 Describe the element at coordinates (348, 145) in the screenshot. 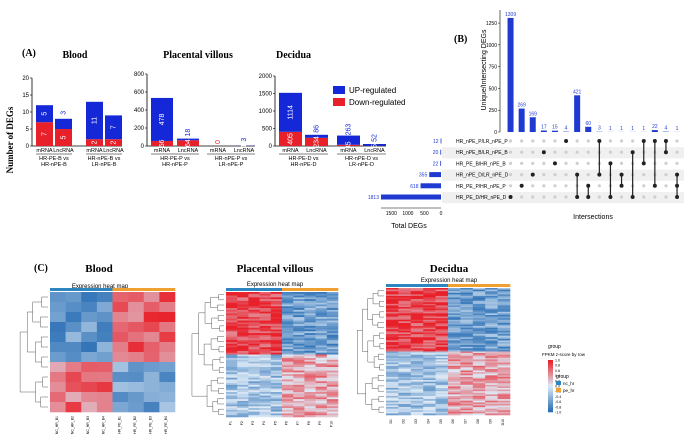

I see `bar-down-label: 35` at that location.